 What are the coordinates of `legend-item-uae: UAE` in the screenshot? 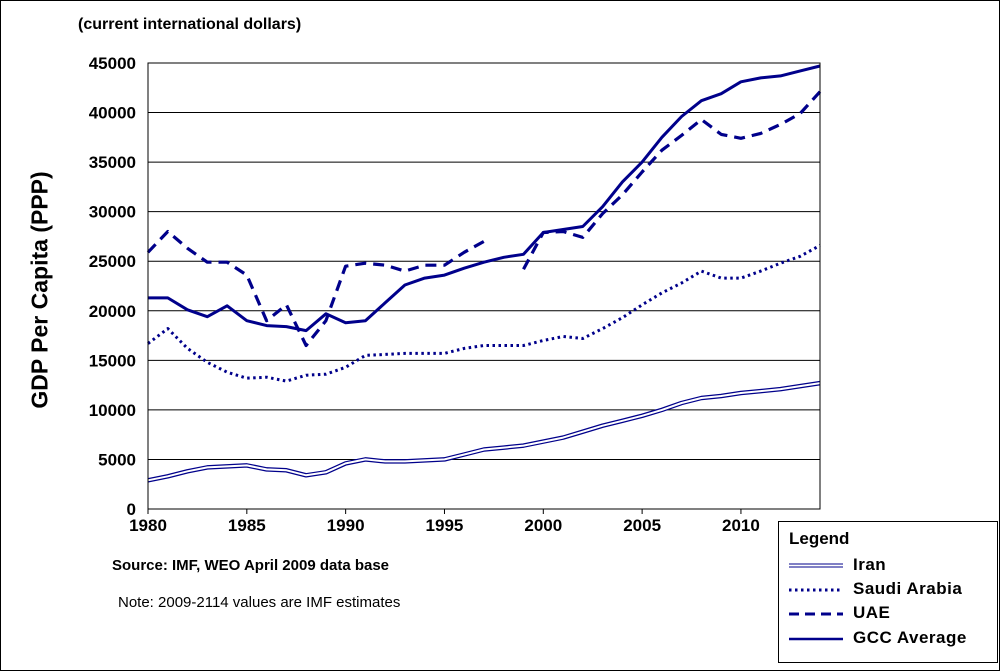 It's located at (890, 614).